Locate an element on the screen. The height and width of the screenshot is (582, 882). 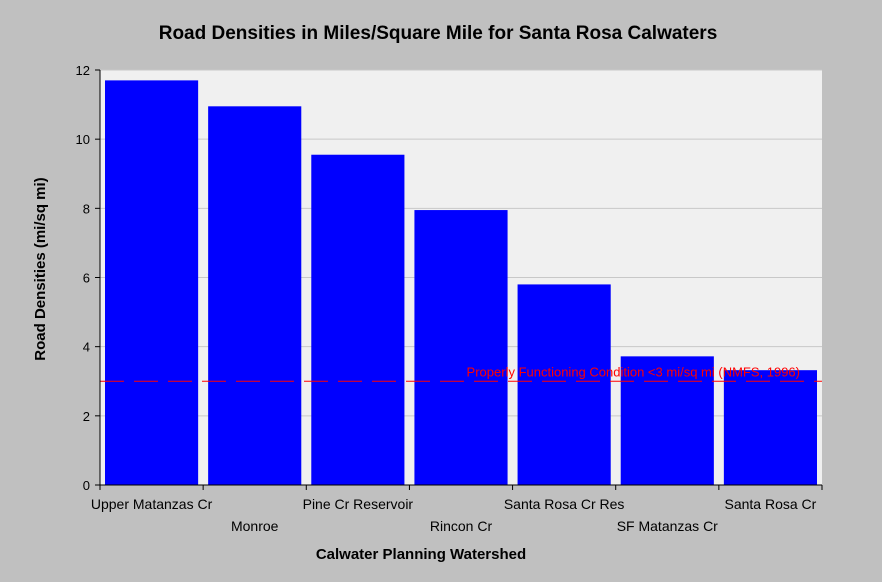
x-tick-label: Monroe is located at coordinates (255, 526).